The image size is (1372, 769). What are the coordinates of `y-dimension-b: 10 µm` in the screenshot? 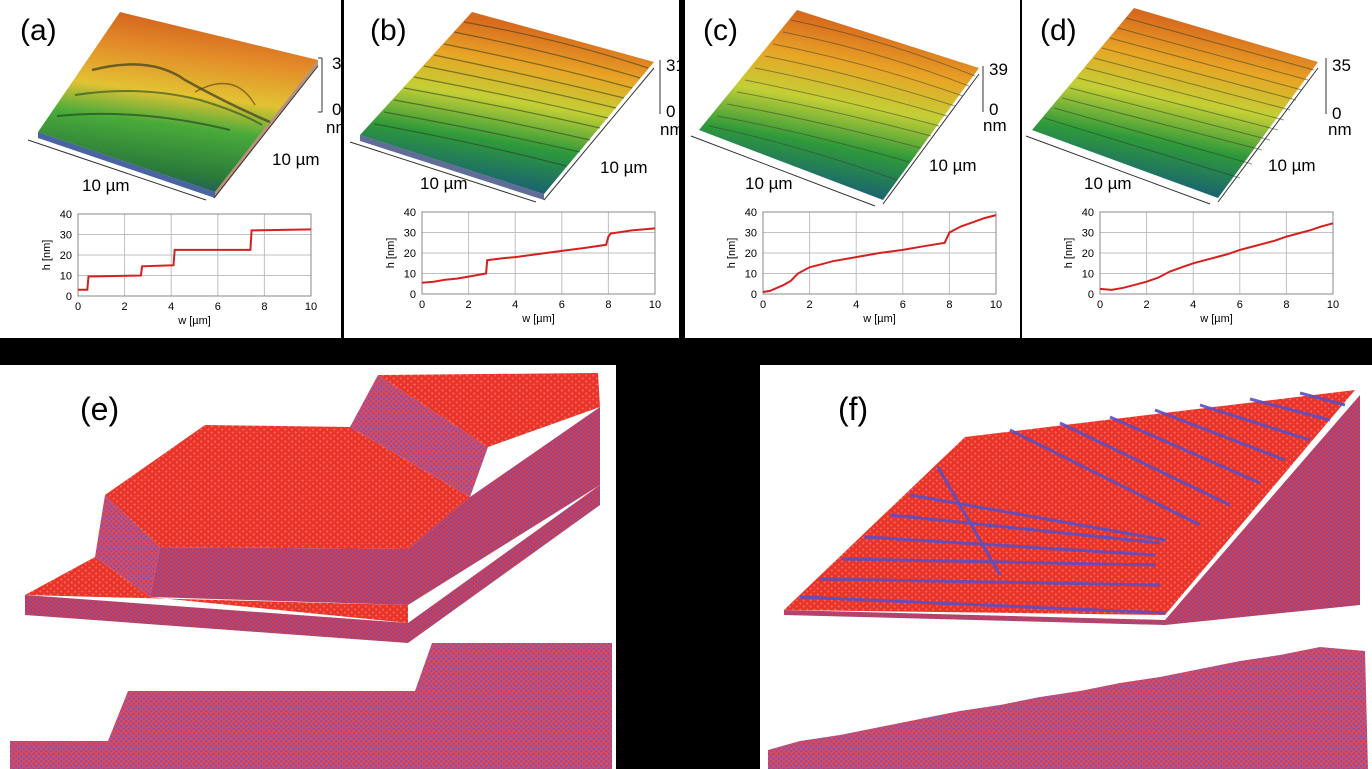 It's located at (624, 167).